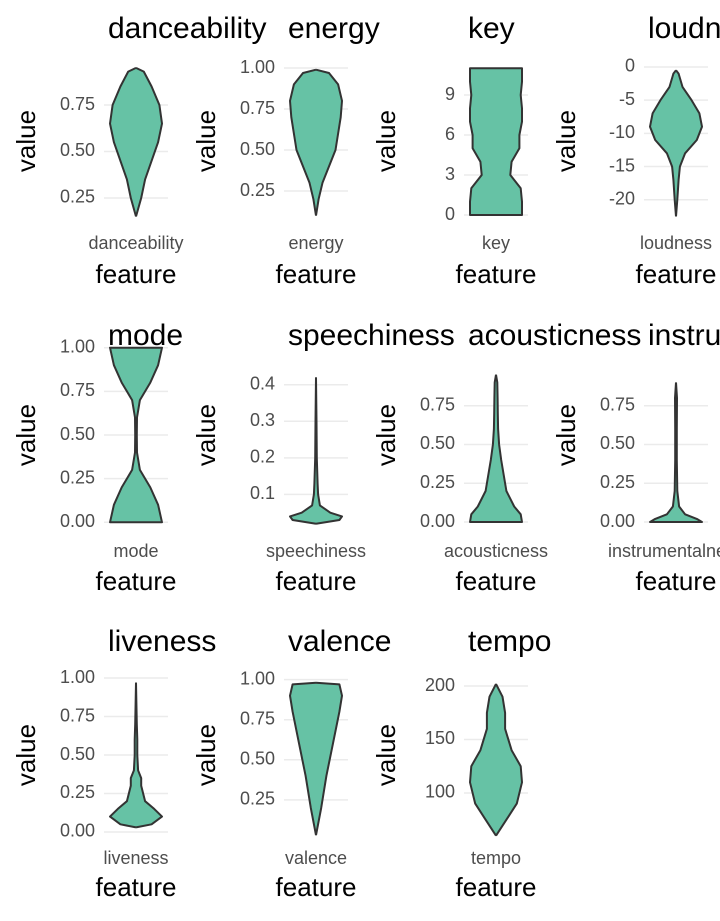 The image size is (720, 921). I want to click on y-tick-label: 0.2, so click(262, 457).